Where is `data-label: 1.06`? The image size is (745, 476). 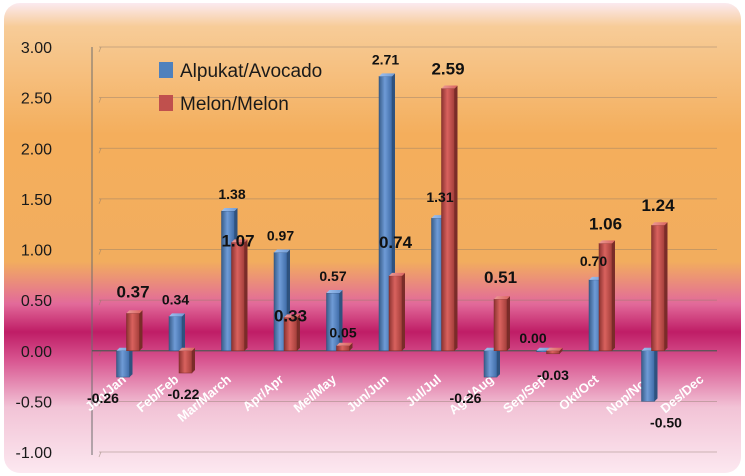 data-label: 1.06 is located at coordinates (605, 223).